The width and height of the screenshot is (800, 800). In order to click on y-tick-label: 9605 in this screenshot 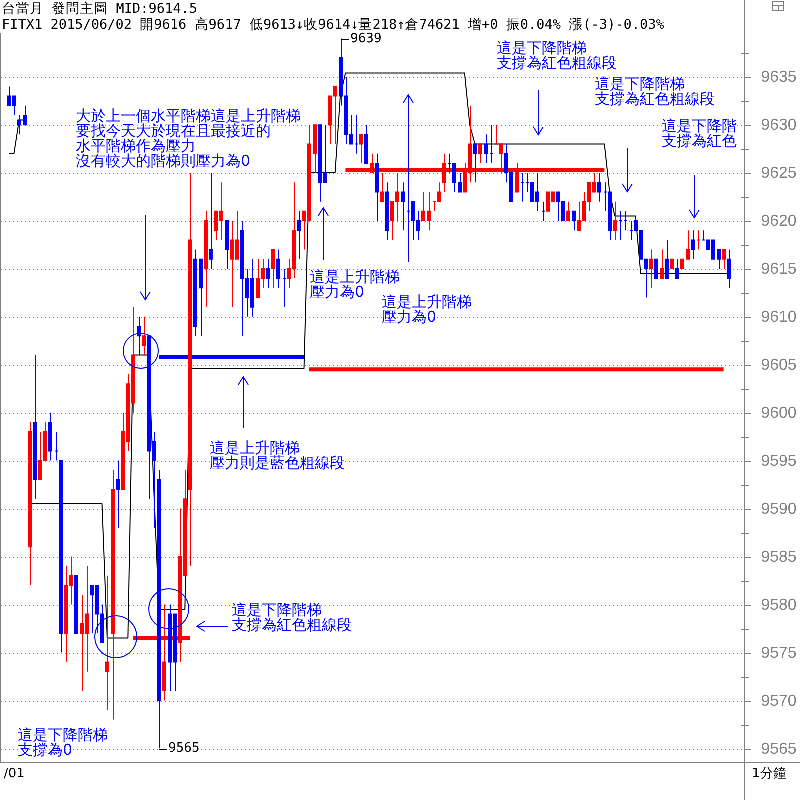, I will do `click(779, 365)`.